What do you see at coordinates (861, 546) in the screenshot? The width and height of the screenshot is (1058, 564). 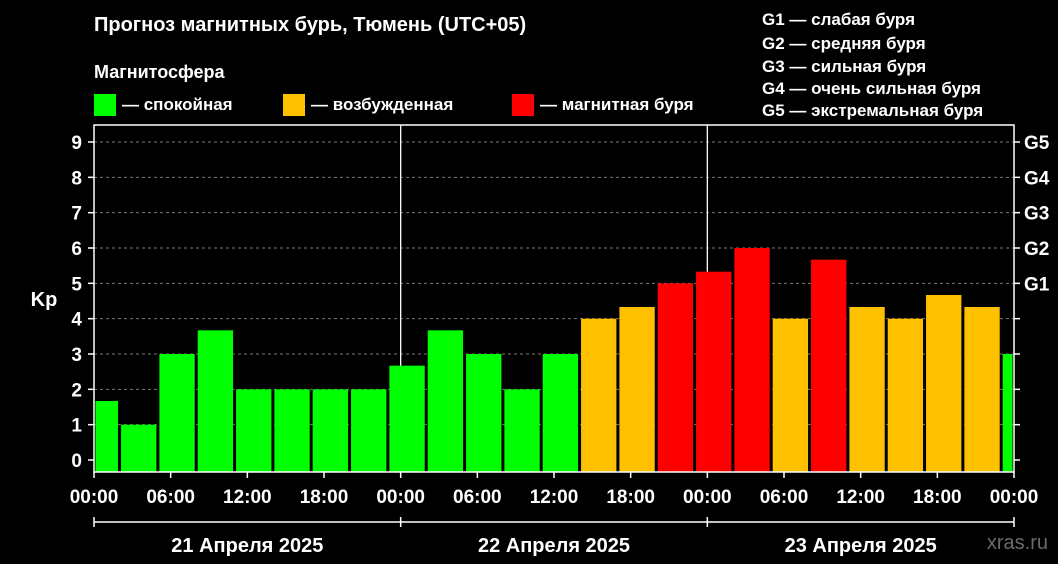 I see `day-label: 23 Апреля 2025` at bounding box center [861, 546].